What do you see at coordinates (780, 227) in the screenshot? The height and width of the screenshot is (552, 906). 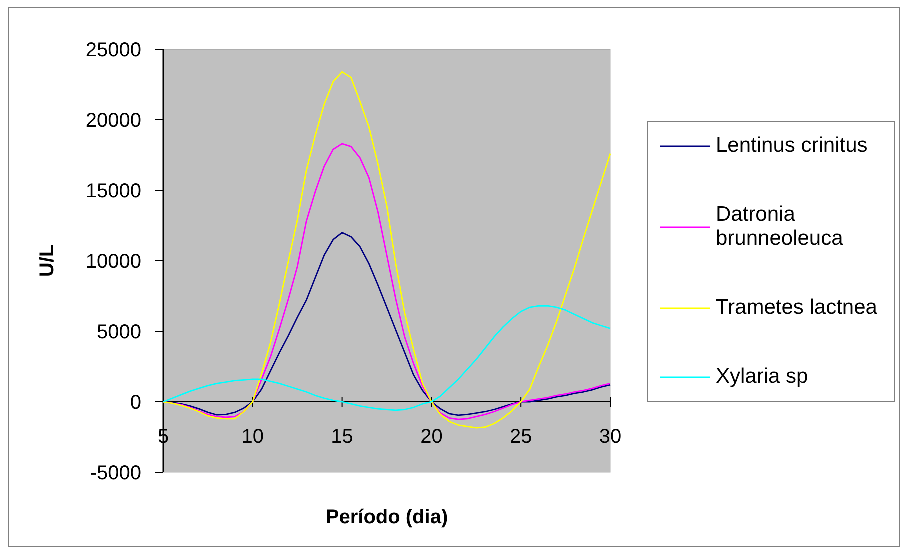 I see `legend-label: Datronia brunneoleuca` at bounding box center [780, 227].